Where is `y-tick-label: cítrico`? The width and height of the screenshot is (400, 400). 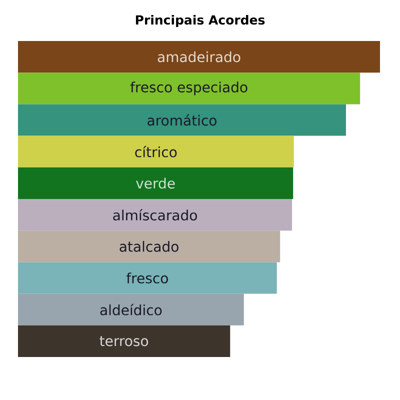 y-tick-label: cítrico is located at coordinates (156, 152).